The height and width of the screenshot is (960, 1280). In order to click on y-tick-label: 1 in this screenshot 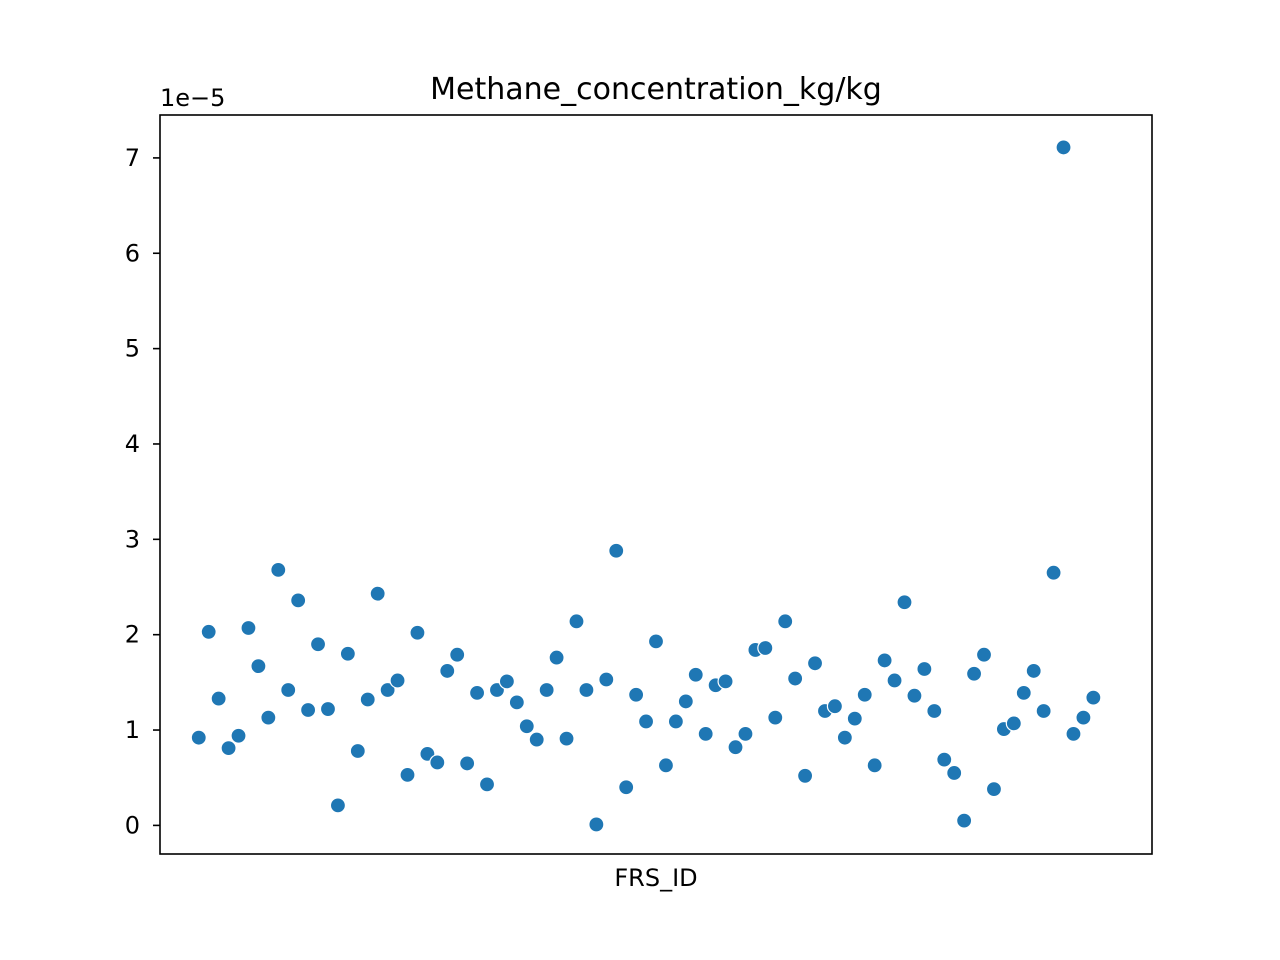, I will do `click(132, 730)`.